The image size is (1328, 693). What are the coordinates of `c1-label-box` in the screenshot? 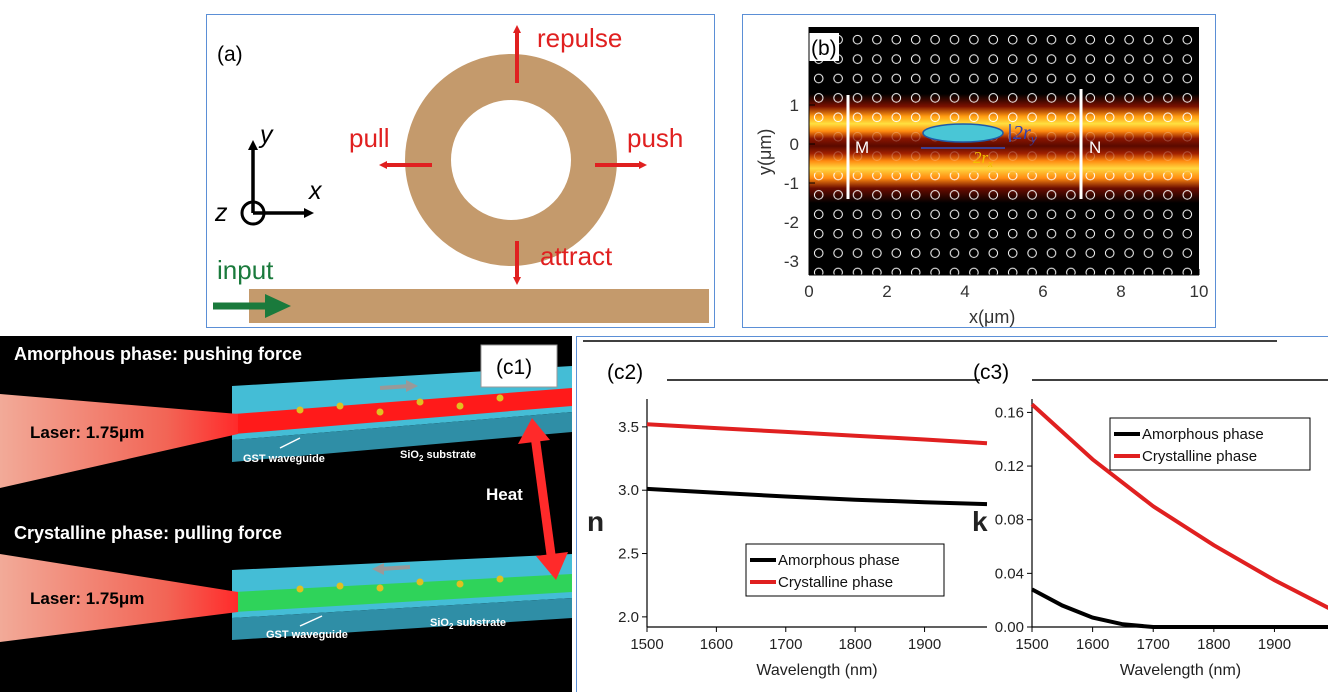 It's located at (519, 366).